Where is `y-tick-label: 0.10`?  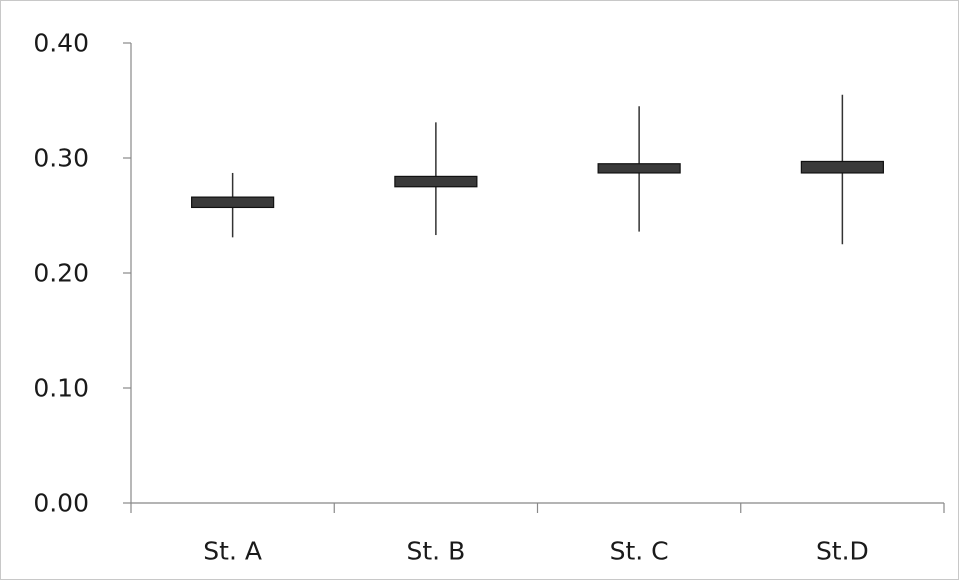
y-tick-label: 0.10 is located at coordinates (61, 388).